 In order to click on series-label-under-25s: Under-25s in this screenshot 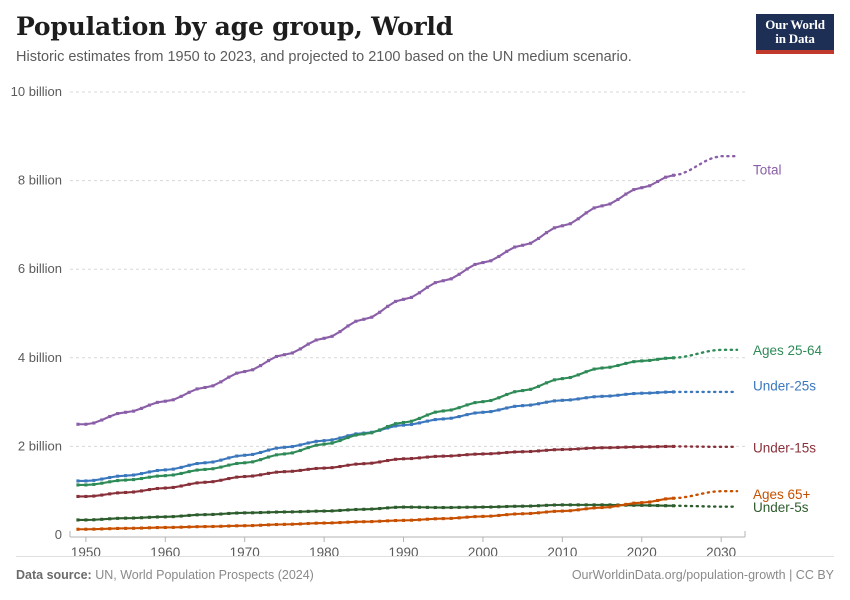, I will do `click(784, 385)`.